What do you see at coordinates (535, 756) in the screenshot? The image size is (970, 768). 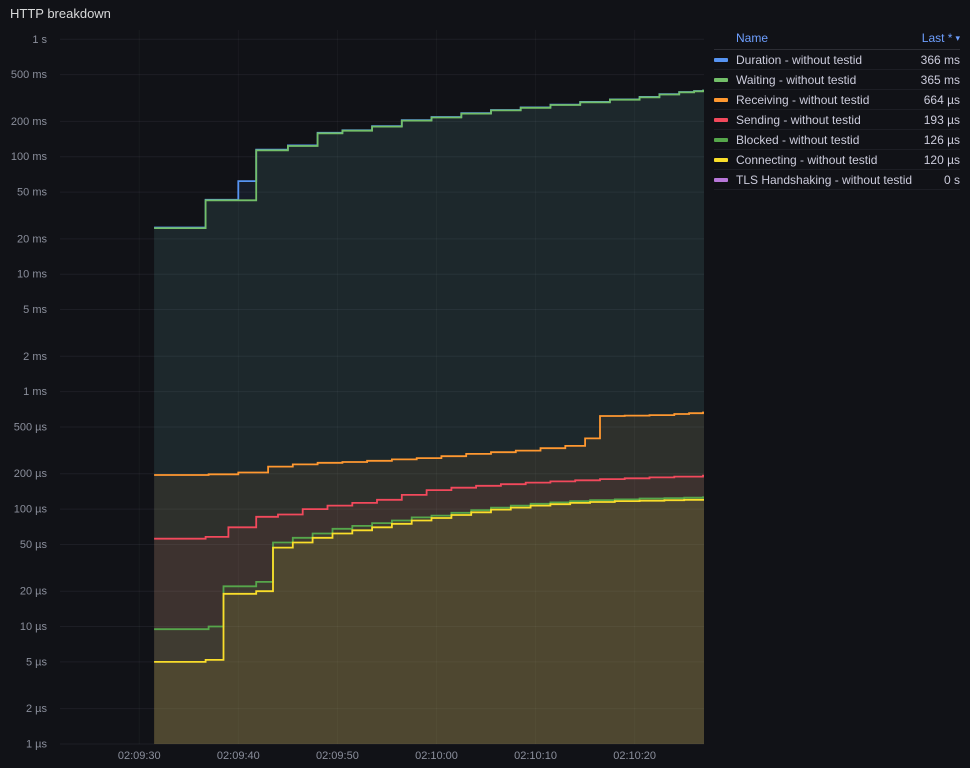 I see `x-tick-label: 02:10:10` at bounding box center [535, 756].